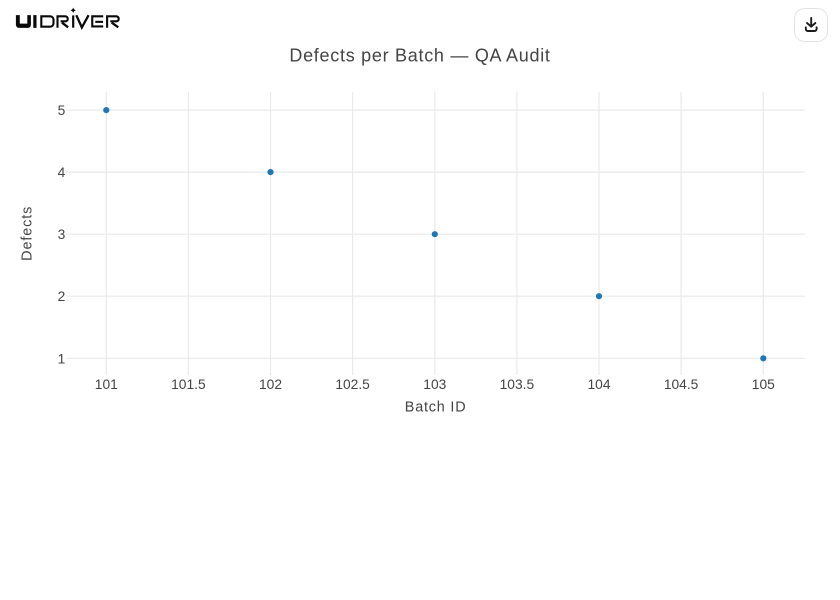 The height and width of the screenshot is (600, 840). What do you see at coordinates (436, 408) in the screenshot?
I see `svg-text: Batch ID` at bounding box center [436, 408].